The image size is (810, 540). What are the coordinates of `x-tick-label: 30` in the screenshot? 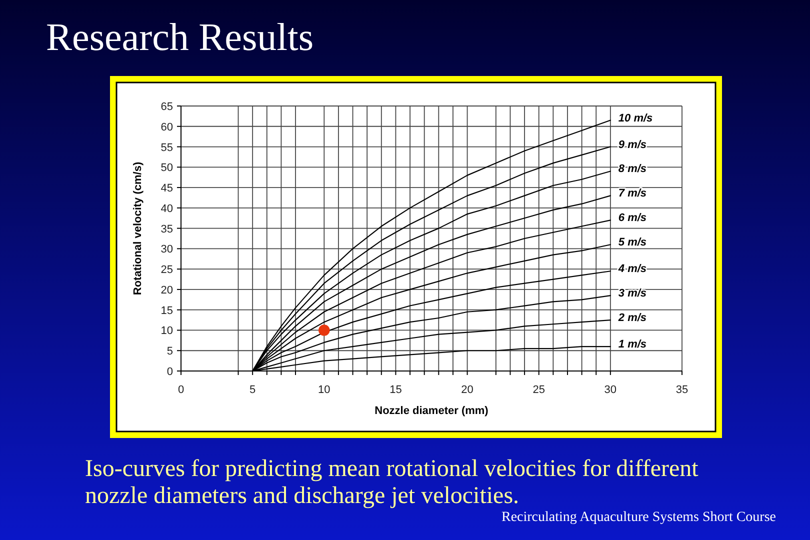 It's located at (610, 390).